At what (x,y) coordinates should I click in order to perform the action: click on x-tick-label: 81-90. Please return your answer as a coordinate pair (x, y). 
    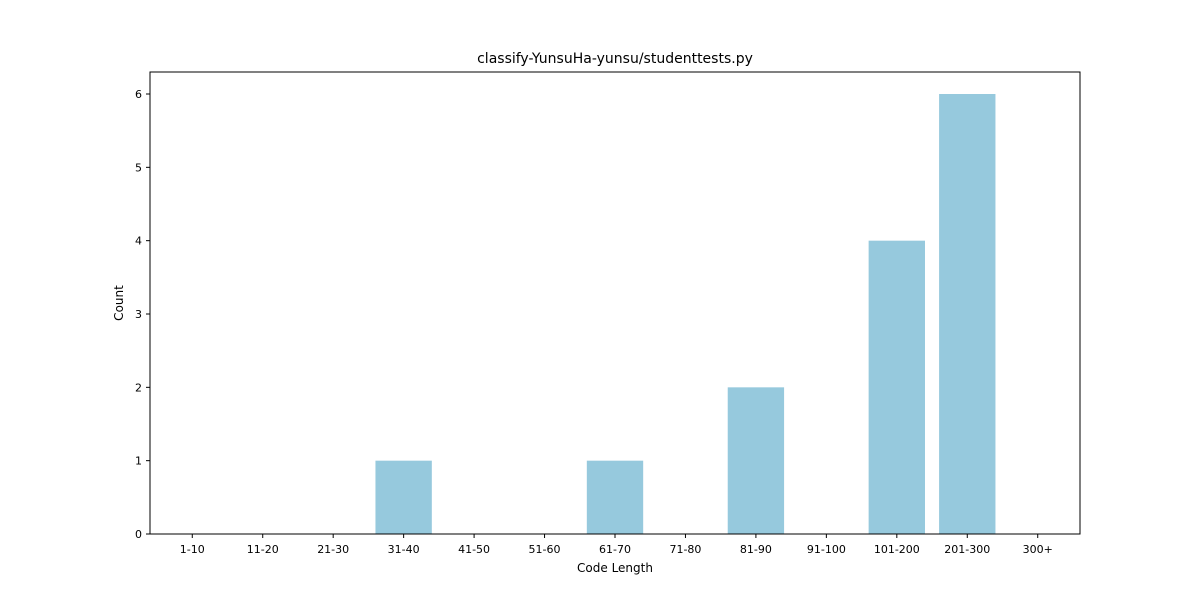
    Looking at the image, I should click on (756, 549).